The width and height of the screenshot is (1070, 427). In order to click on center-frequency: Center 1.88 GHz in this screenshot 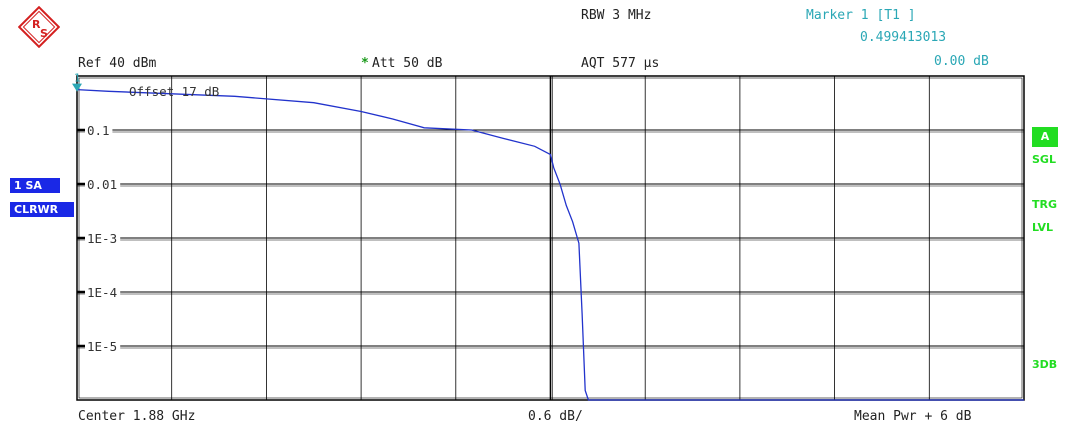, I will do `click(137, 416)`.